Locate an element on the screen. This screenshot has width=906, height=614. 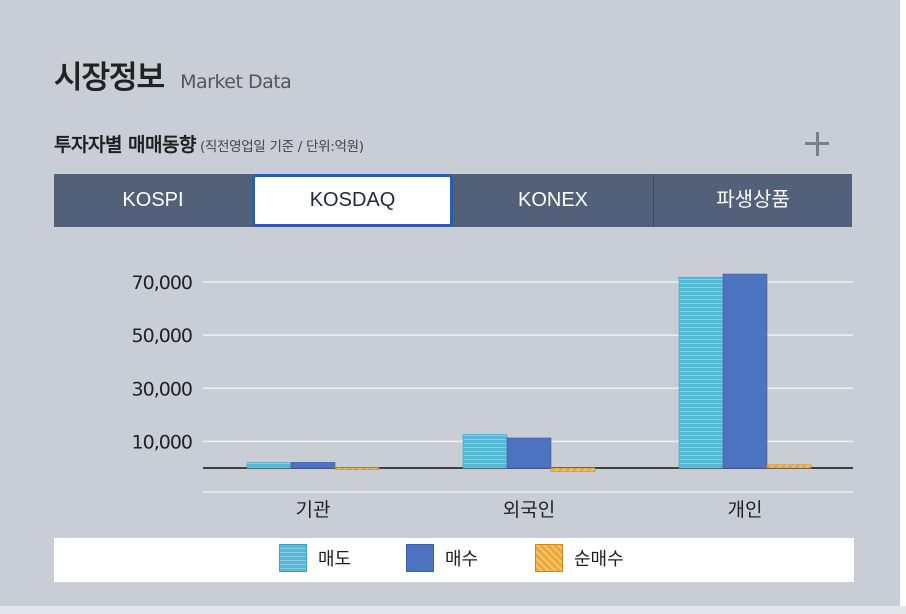
page-bottom-edge is located at coordinates (453, 610).